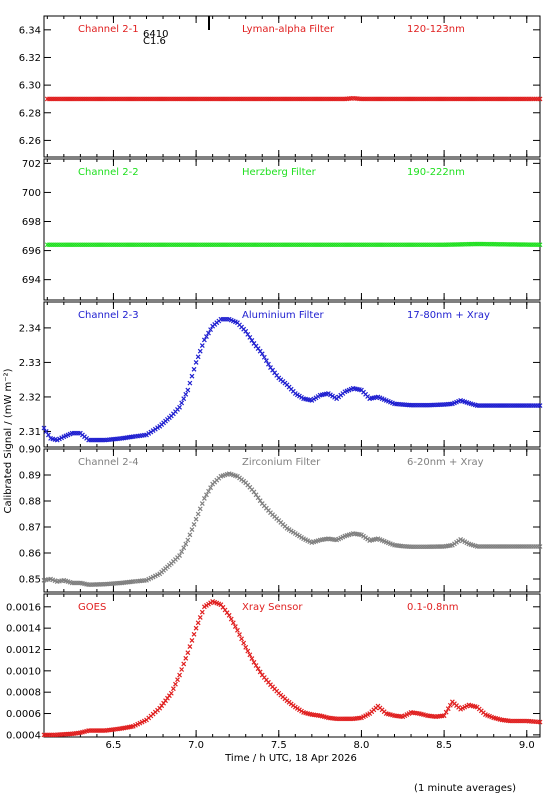  I want to click on panel-filter-label: Herzberg Filter, so click(279, 172).